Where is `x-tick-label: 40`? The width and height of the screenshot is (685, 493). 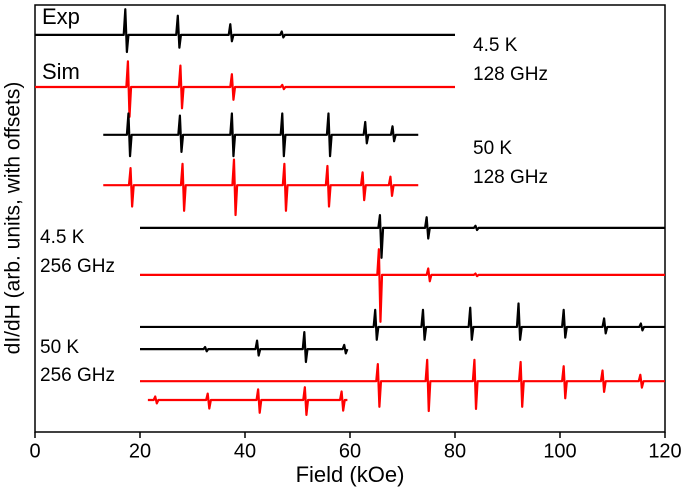 x-tick-label: 40 is located at coordinates (245, 451).